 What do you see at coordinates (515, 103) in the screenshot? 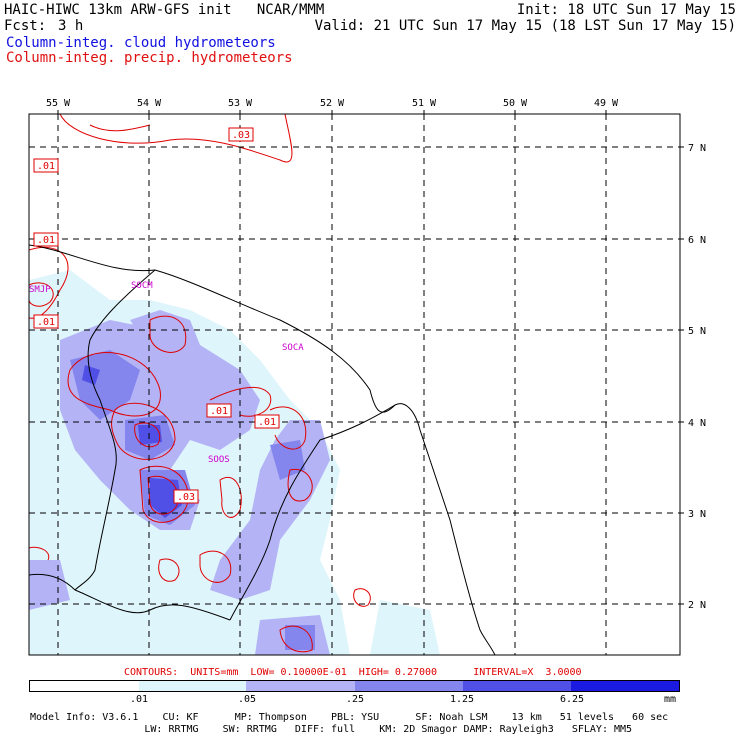
I see `lon-label: 50 W` at bounding box center [515, 103].